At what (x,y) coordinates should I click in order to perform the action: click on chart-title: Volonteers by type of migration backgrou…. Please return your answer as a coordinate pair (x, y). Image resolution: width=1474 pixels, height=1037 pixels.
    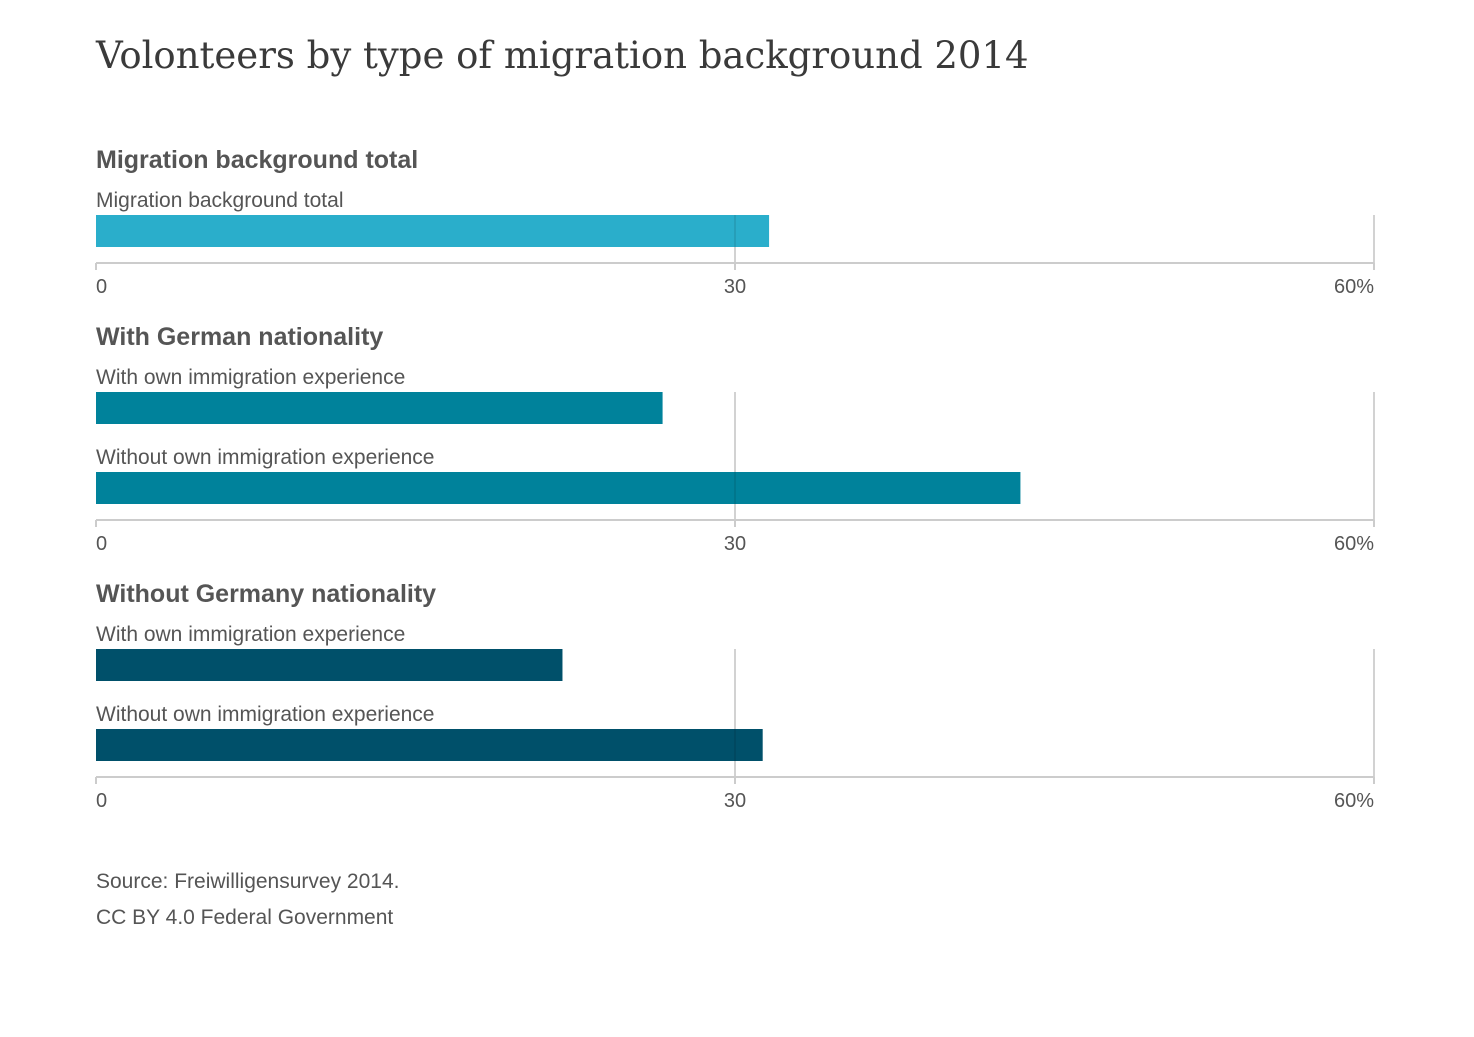
    Looking at the image, I should click on (562, 55).